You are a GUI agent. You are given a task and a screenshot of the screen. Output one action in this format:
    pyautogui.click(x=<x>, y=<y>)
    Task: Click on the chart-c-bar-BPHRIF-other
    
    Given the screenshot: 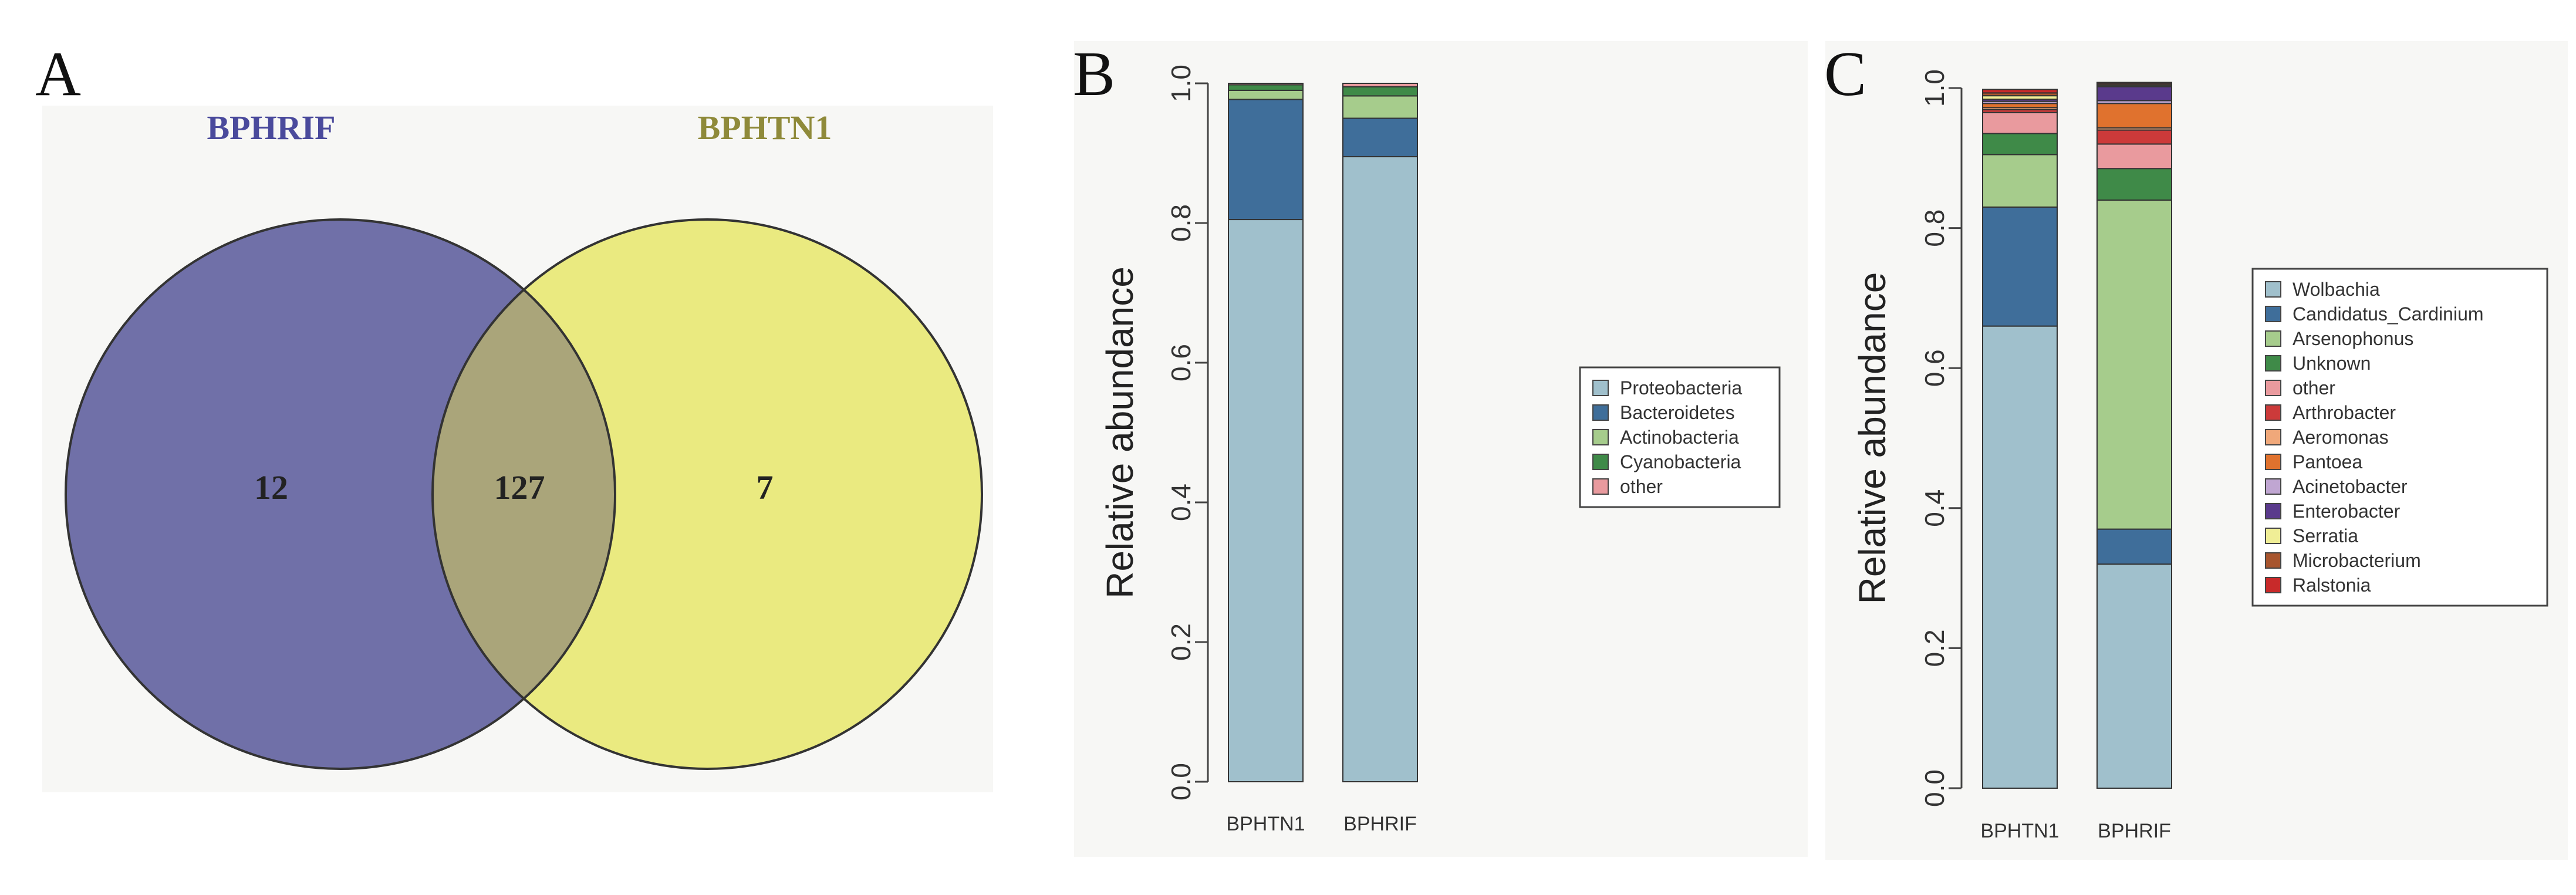 What is the action you would take?
    pyautogui.click(x=2134, y=156)
    